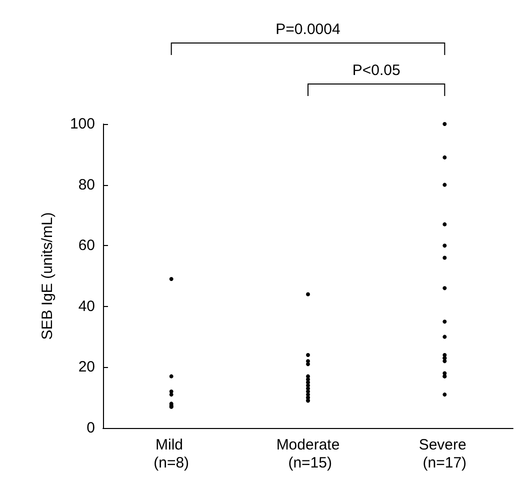 The width and height of the screenshot is (531, 495). What do you see at coordinates (376, 70) in the screenshot?
I see `text: P<0.05` at bounding box center [376, 70].